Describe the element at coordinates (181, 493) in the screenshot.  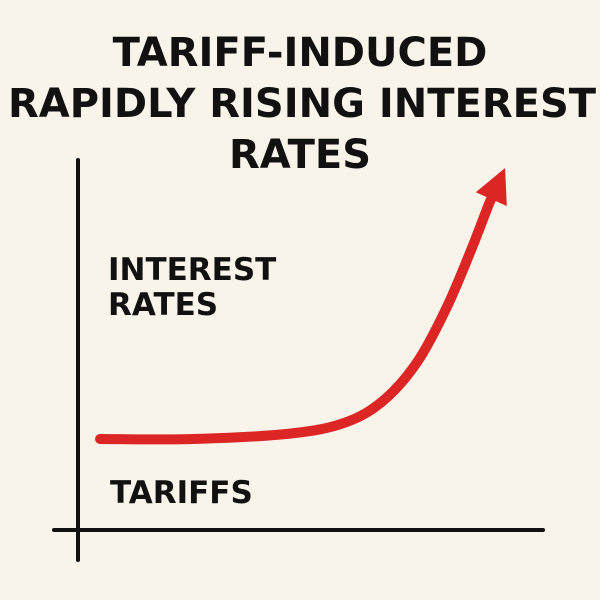
I see `x-axis-label: TARIFFS` at that location.